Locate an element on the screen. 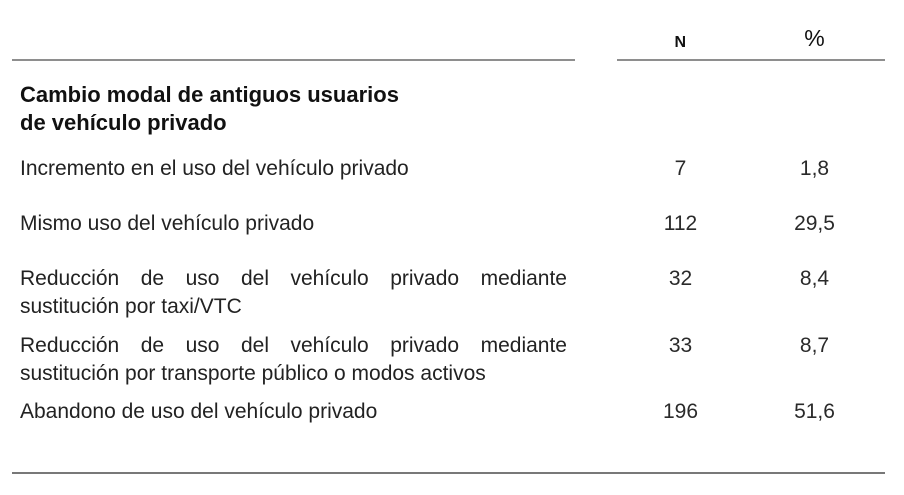 Image resolution: width=904 pixels, height=495 pixels. column-header-n-cell: N is located at coordinates (680, 30).